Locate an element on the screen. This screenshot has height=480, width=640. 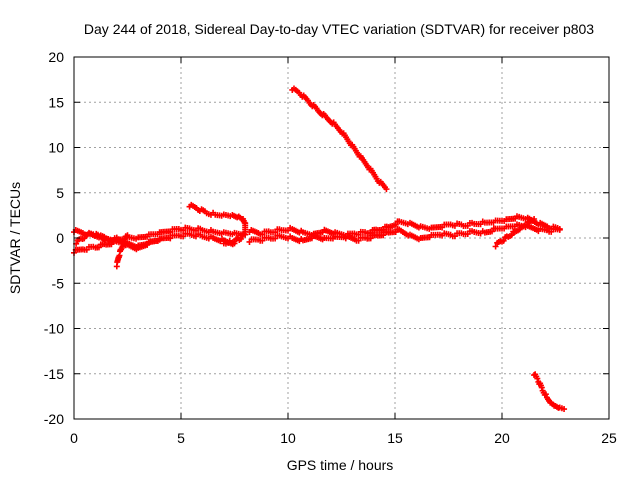
x-tick-label: 0 is located at coordinates (74, 438).